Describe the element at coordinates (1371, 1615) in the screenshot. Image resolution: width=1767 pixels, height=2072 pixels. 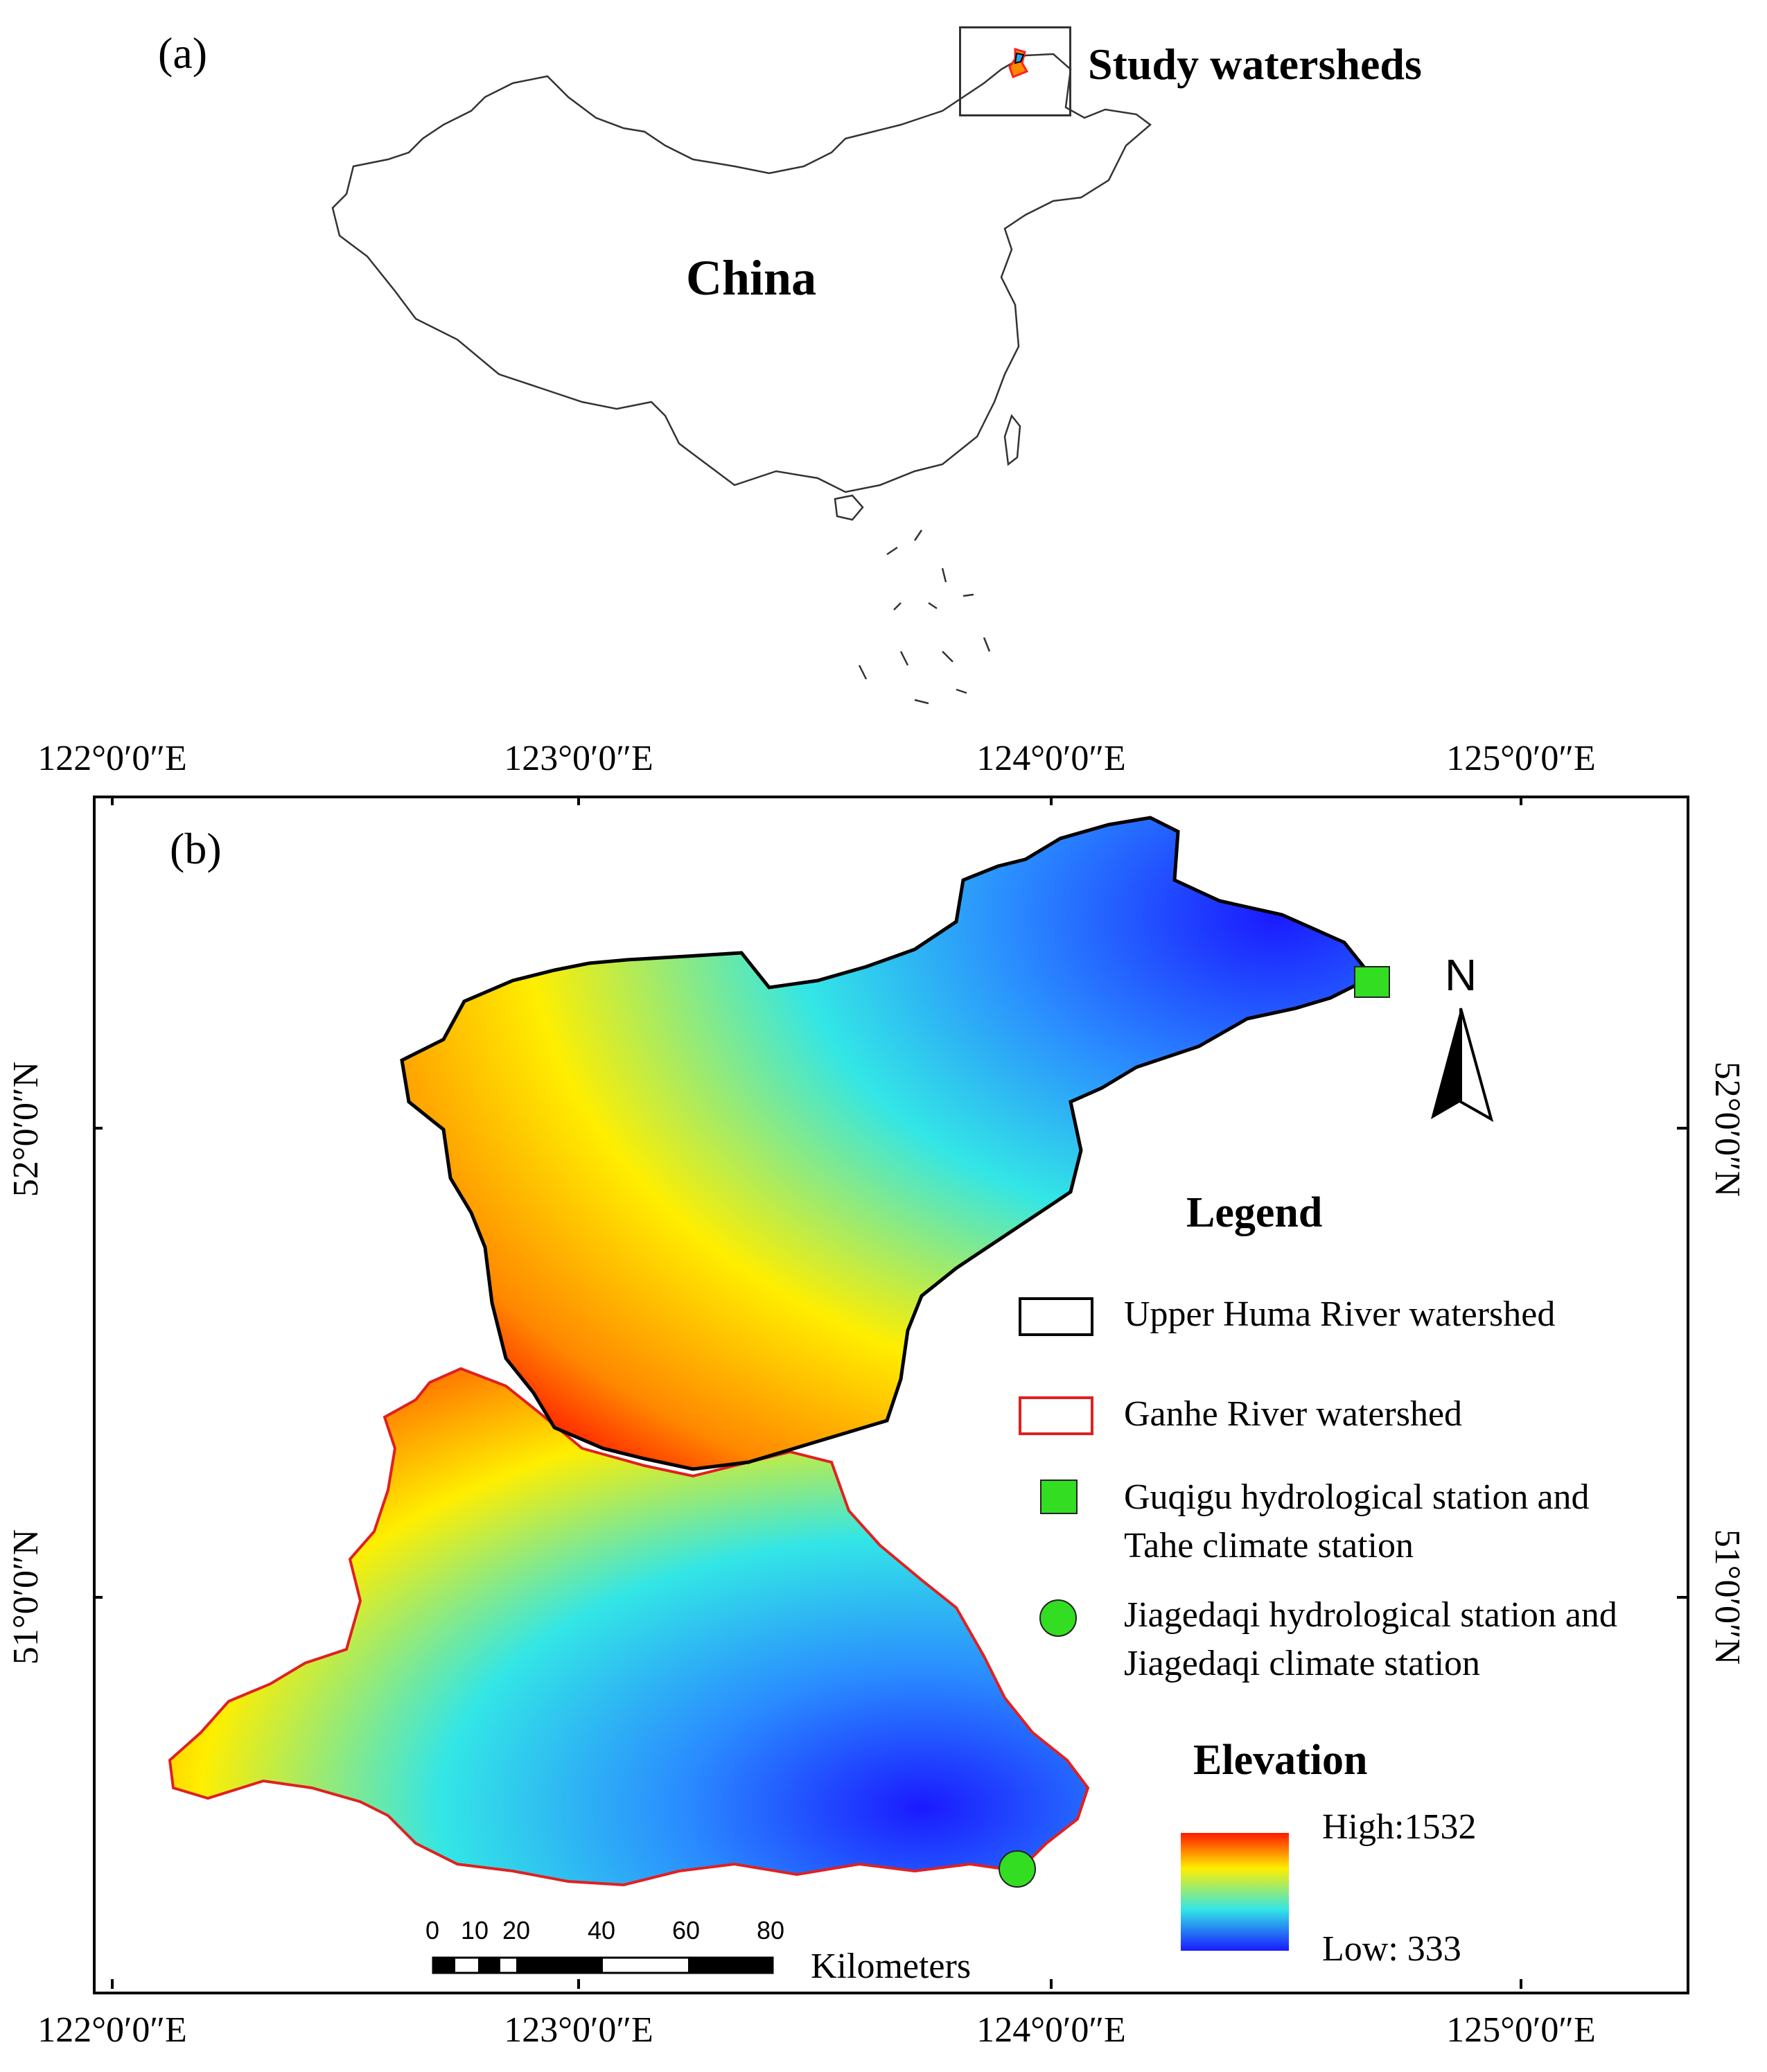
I see `legend-jiagedaqi-label-1: Jiagedaqi hydrological station and` at that location.